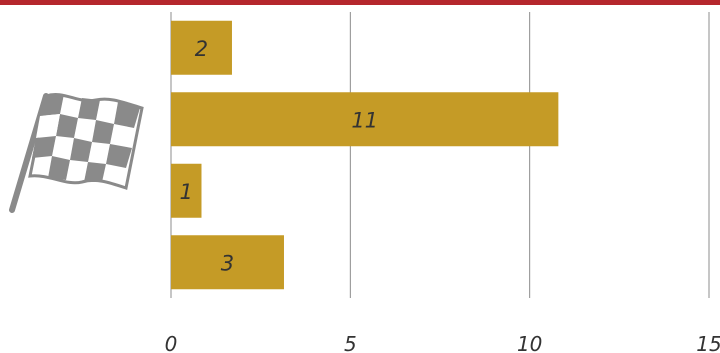  I want to click on data-label: 11, so click(364, 120).